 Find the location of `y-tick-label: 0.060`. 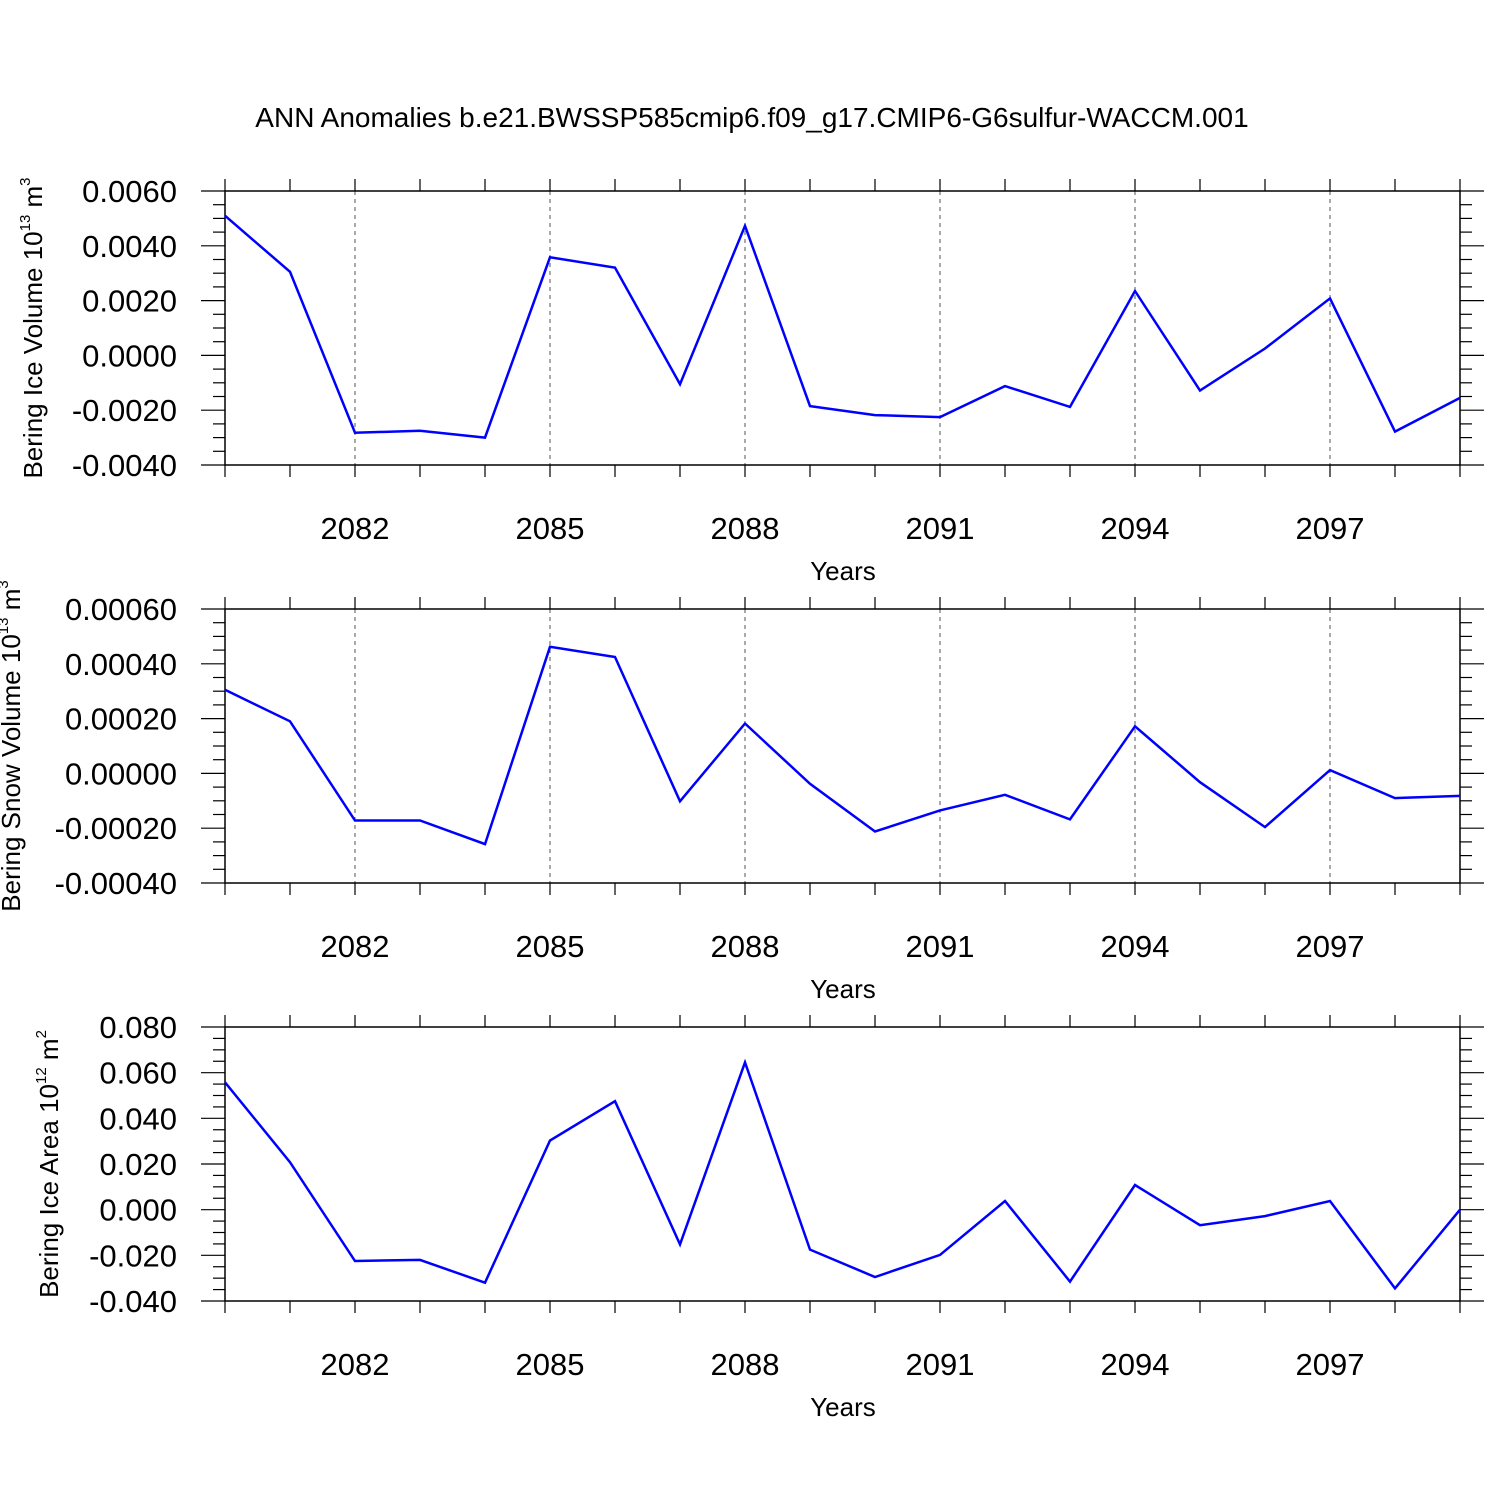

y-tick-label: 0.060 is located at coordinates (138, 1073).